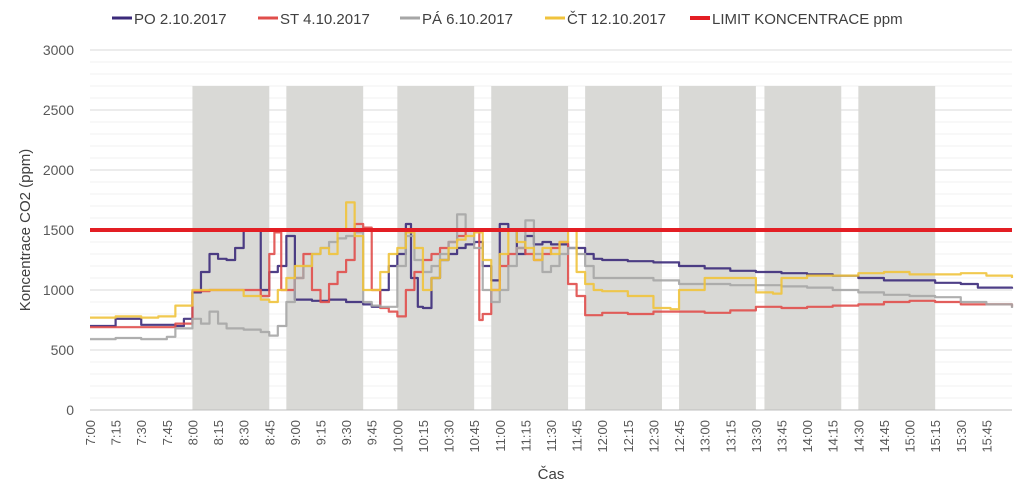  What do you see at coordinates (192, 432) in the screenshot?
I see `x-tick-label: 8:00` at bounding box center [192, 432].